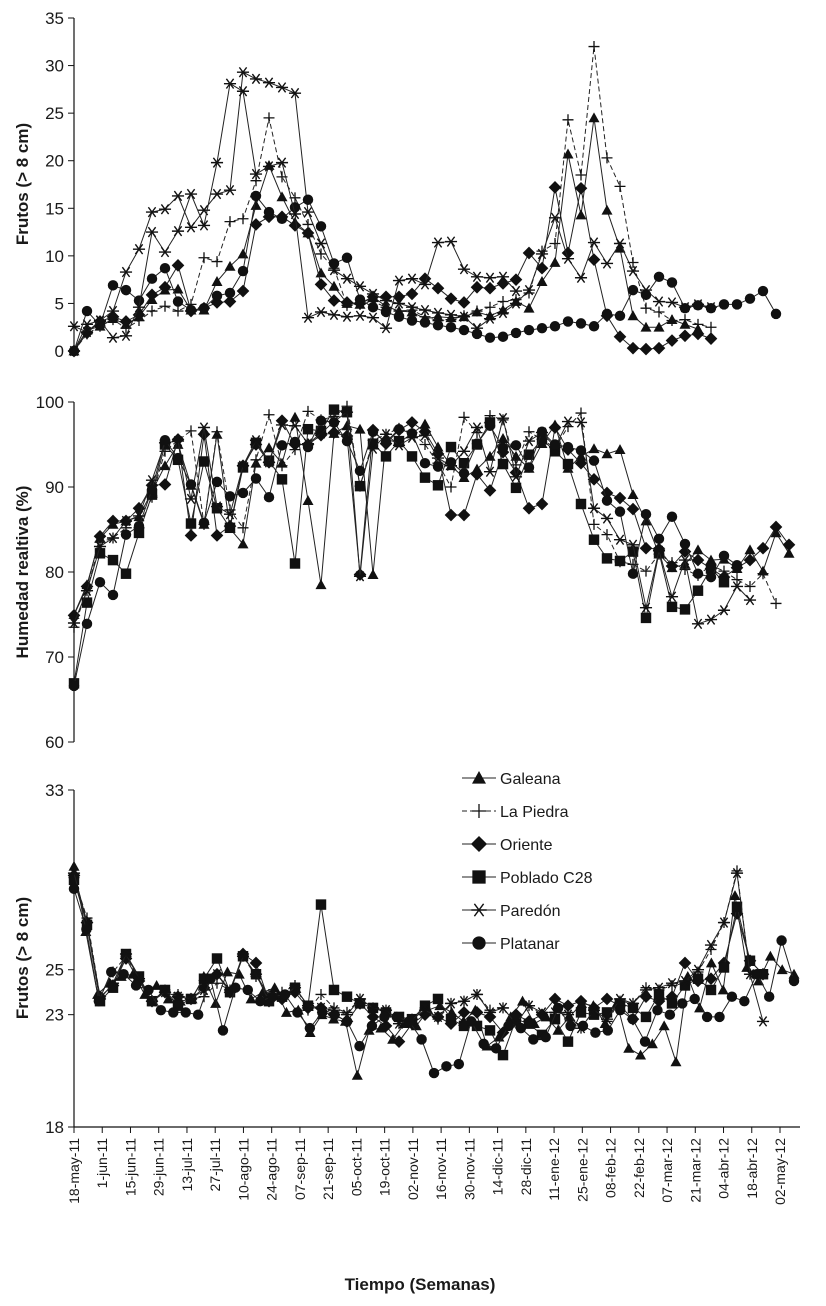  I want to click on legend-item-platanar: Platanar, so click(511, 944).